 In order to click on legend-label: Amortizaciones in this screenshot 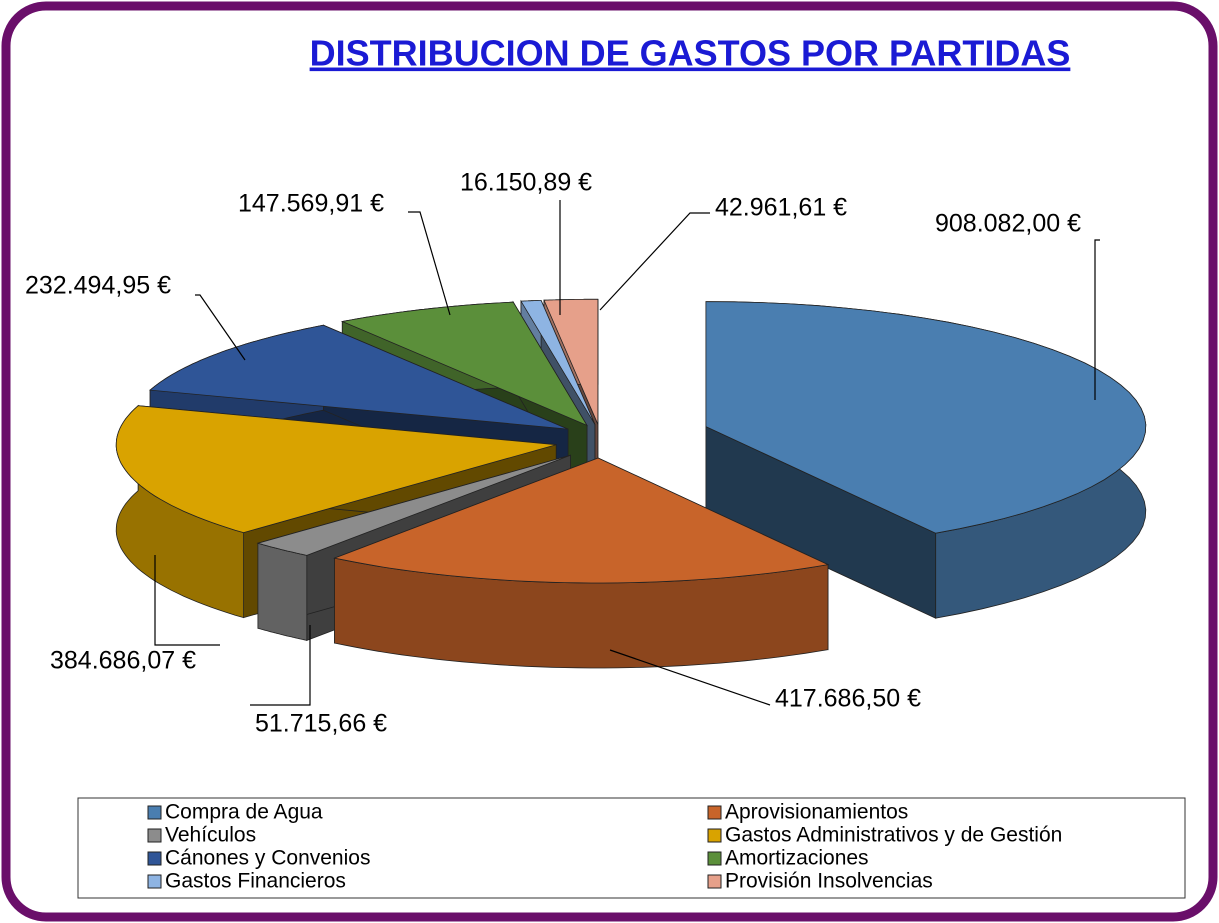, I will do `click(797, 858)`.